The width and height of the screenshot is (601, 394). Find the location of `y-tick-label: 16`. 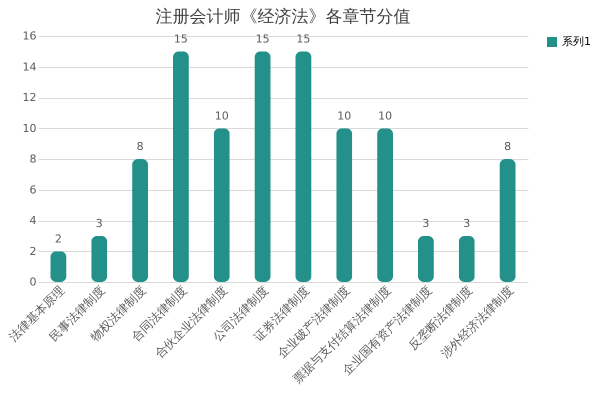

y-tick-label: 16 is located at coordinates (29, 36).